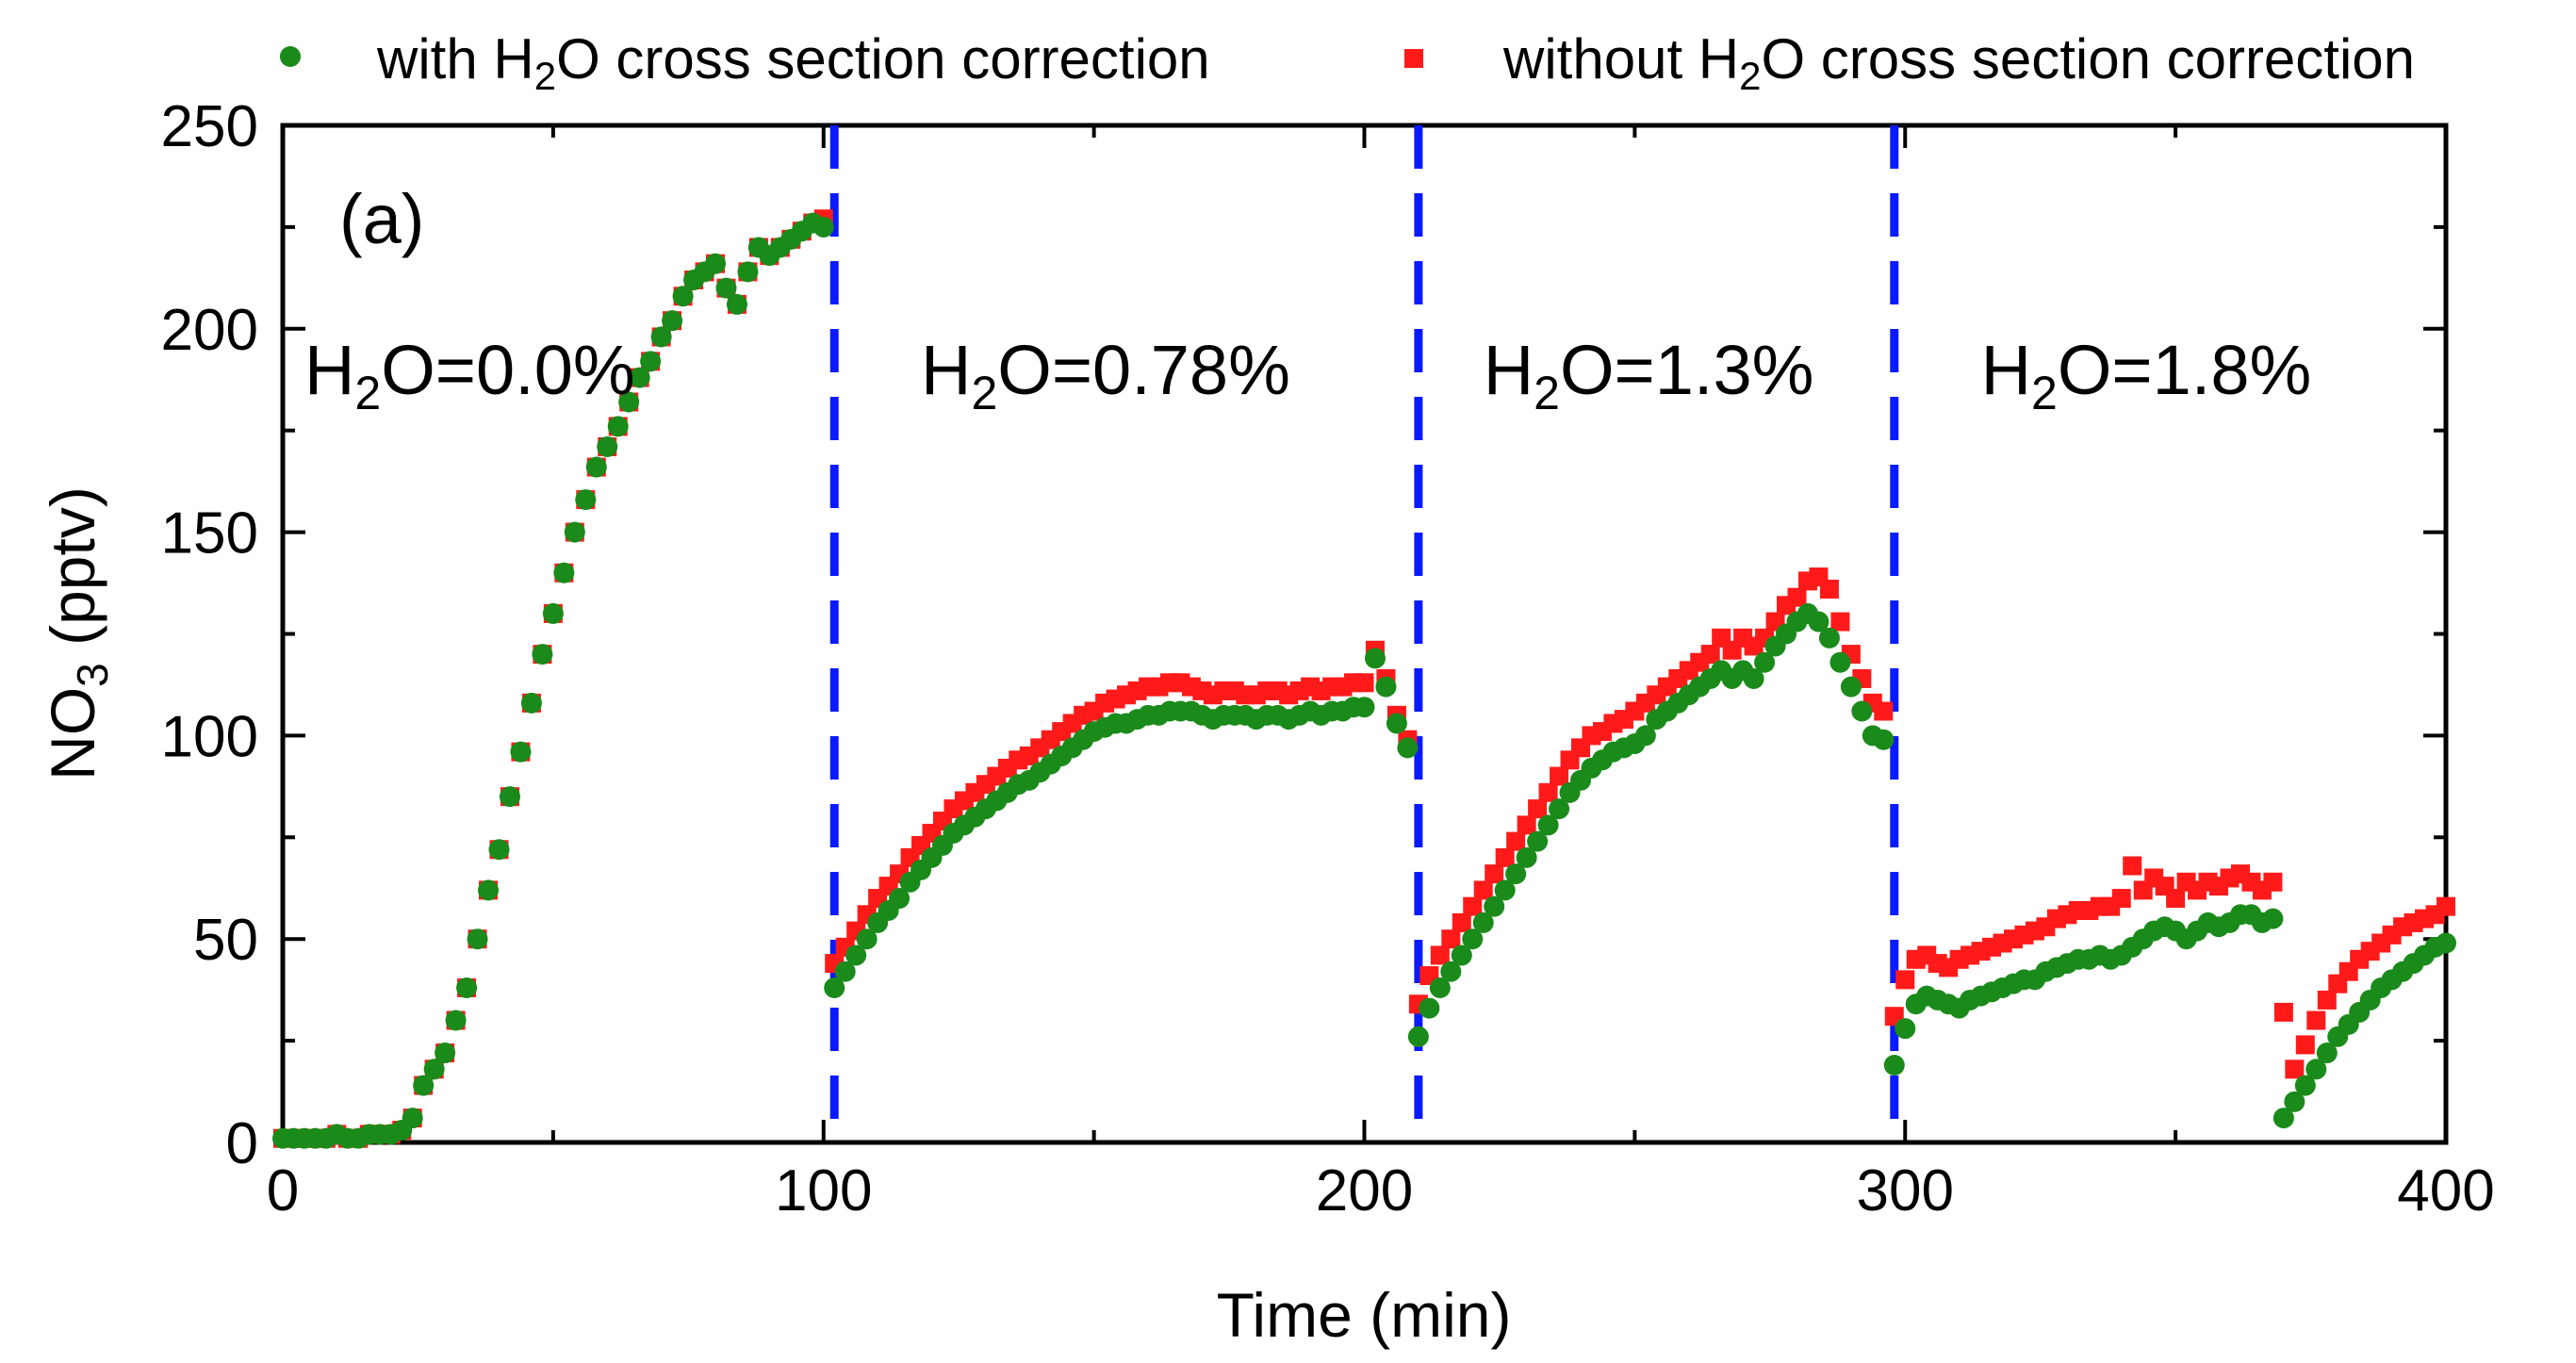 The image size is (2576, 1363). Describe the element at coordinates (77, 633) in the screenshot. I see `y-axis-title: NO3 (pptv)` at that location.